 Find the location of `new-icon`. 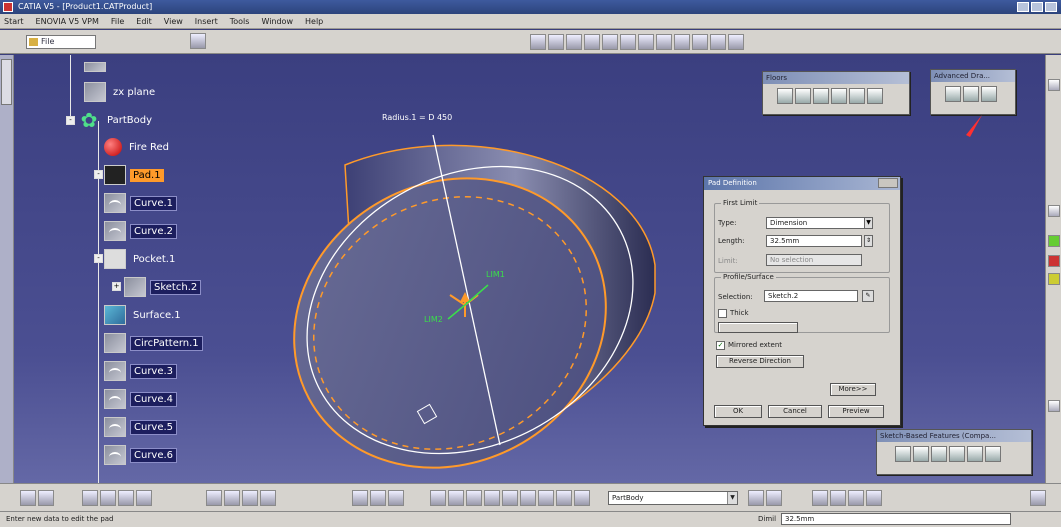

new-icon is located at coordinates (90, 498).